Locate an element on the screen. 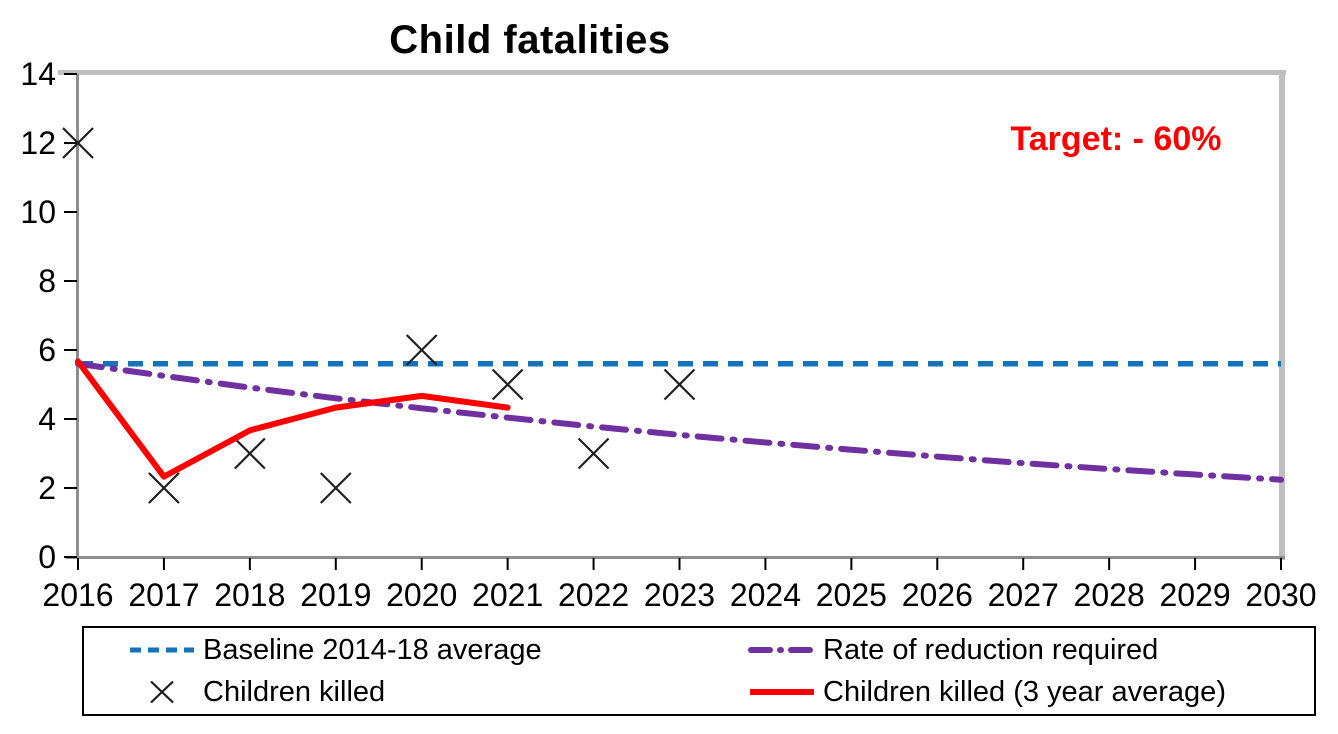 This screenshot has height=734, width=1338. legend-item-3yr-average: Children killed (3 year average) is located at coordinates (1031, 692).